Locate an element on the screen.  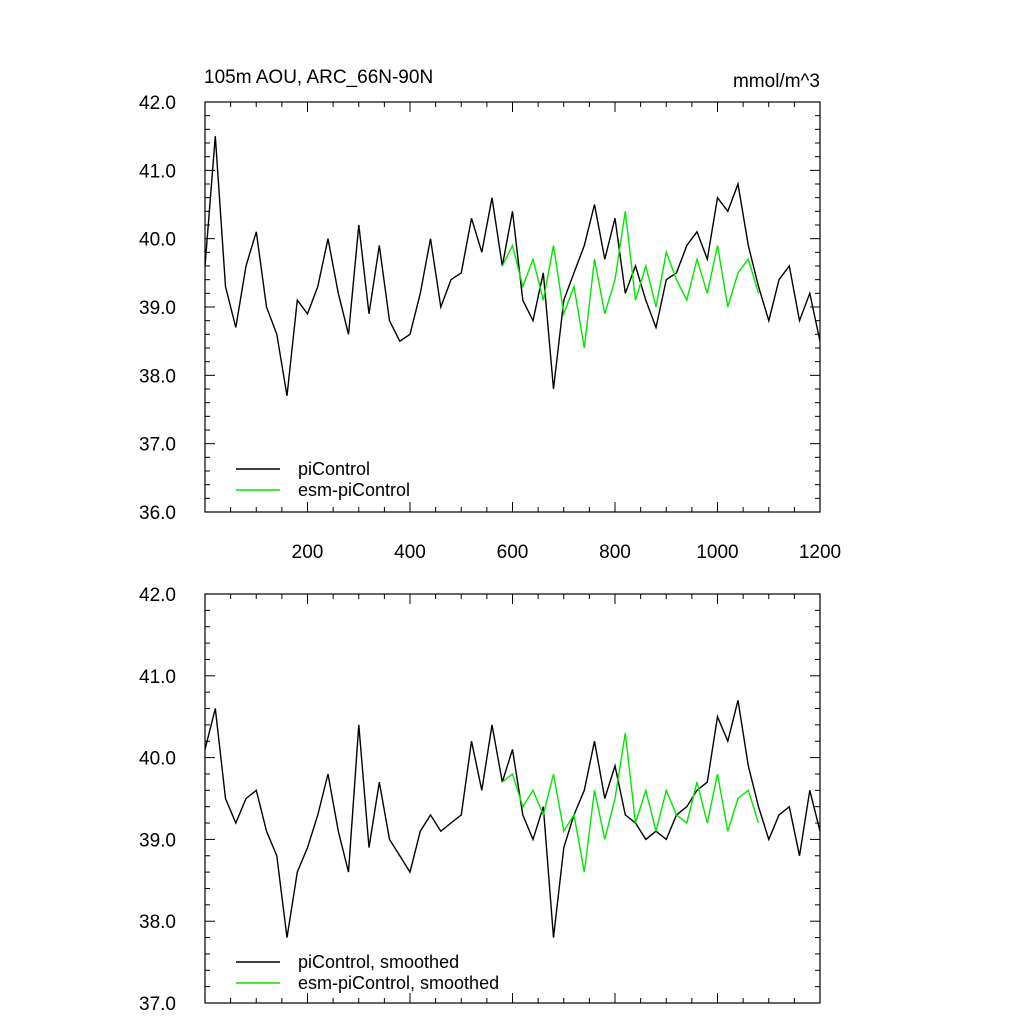
legend-label: esm-piControl is located at coordinates (354, 490).